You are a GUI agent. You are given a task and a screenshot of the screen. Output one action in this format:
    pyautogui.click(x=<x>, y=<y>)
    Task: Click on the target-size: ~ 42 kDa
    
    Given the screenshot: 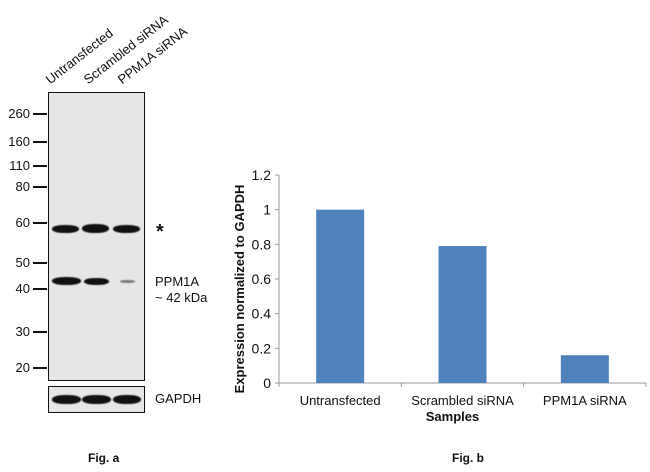 What is the action you would take?
    pyautogui.click(x=181, y=297)
    